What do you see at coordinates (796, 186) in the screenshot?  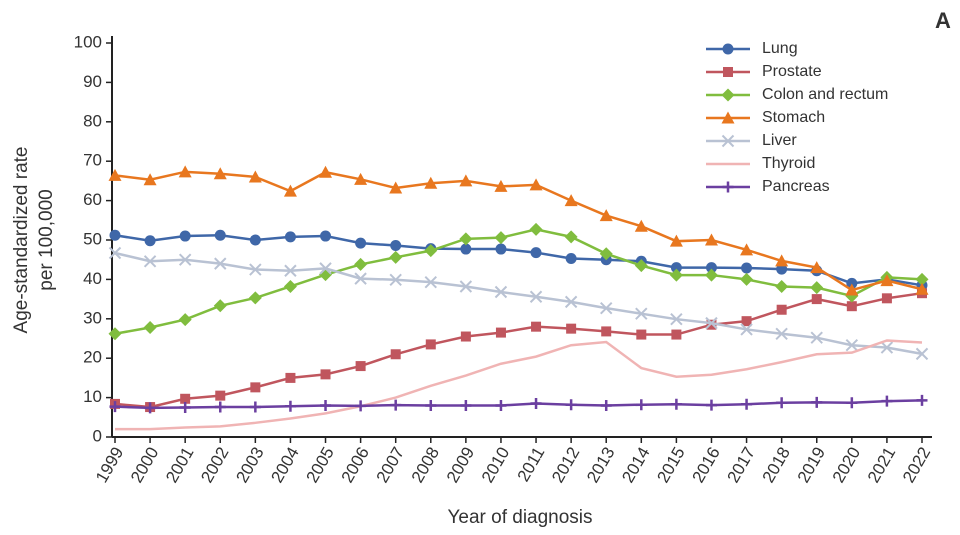 I see `legend-label: Pancreas` at bounding box center [796, 186].